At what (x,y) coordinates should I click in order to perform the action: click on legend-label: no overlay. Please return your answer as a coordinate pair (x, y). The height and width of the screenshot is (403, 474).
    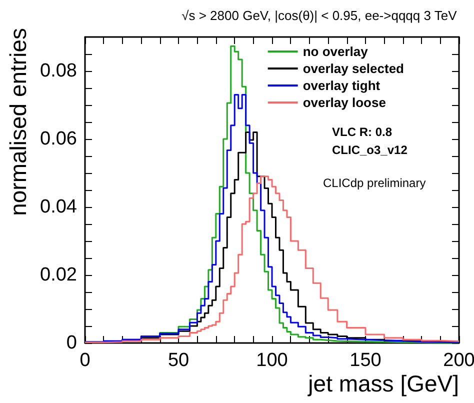
    Looking at the image, I should click on (335, 51).